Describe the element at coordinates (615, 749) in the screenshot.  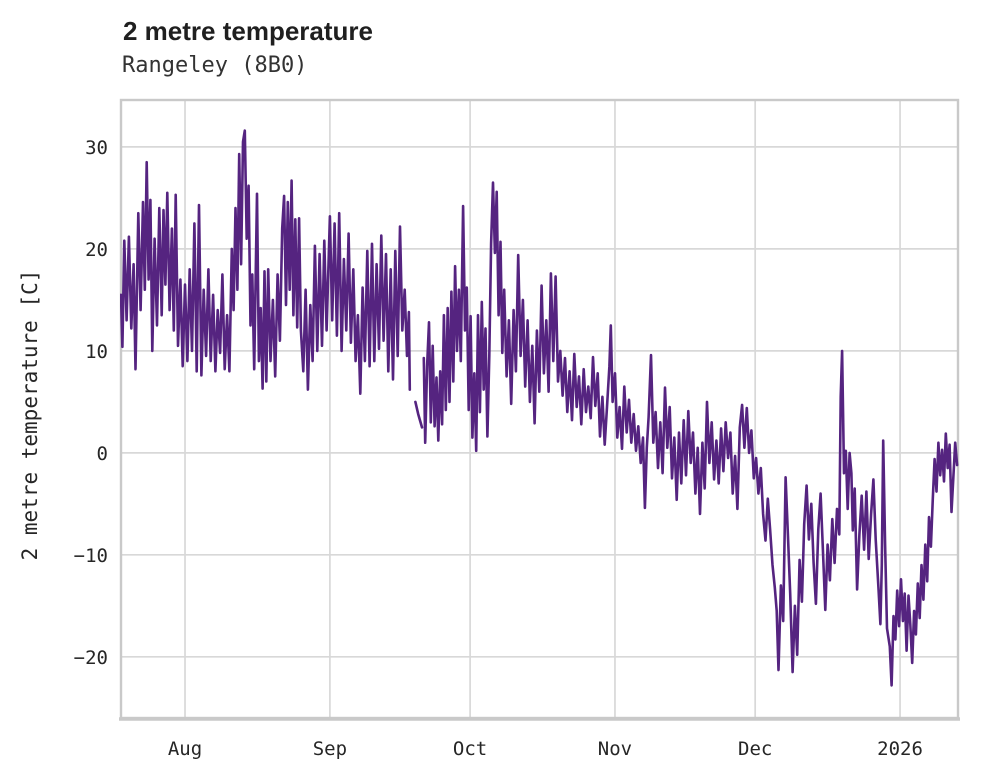
I see `x-tick-label: Nov` at that location.